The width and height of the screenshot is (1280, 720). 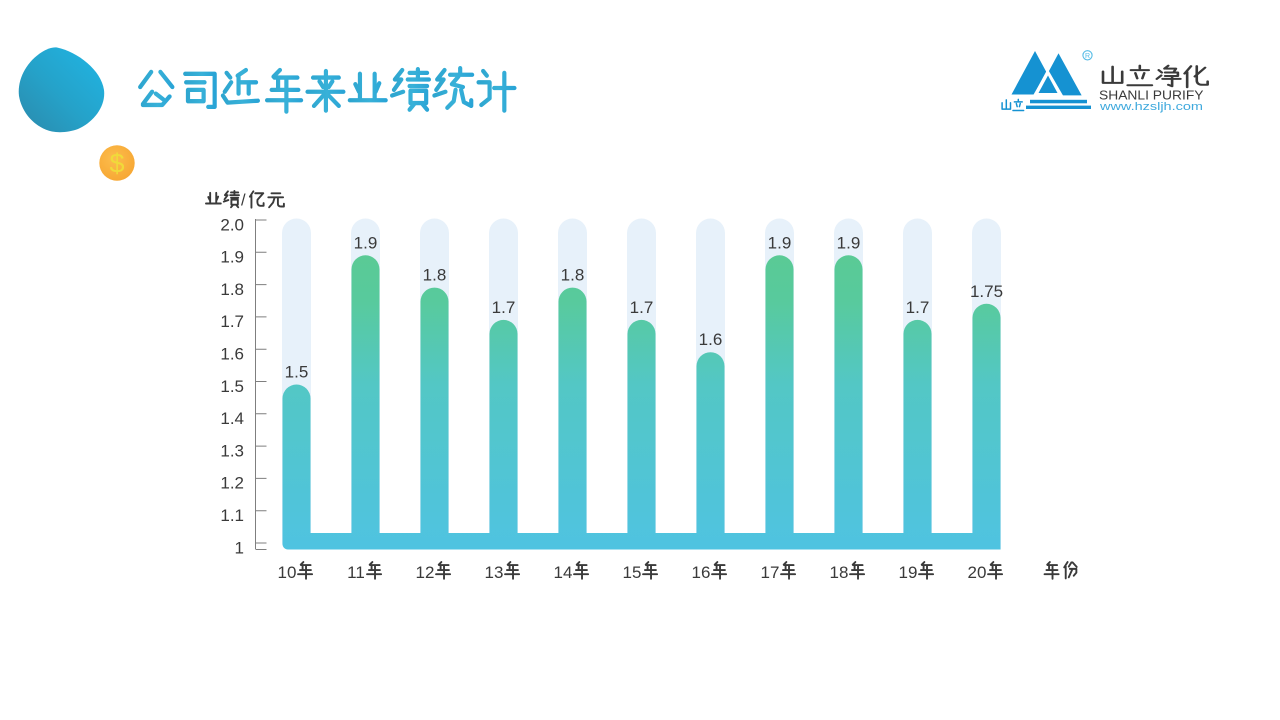 I want to click on svg-text: 11, so click(x=356, y=572).